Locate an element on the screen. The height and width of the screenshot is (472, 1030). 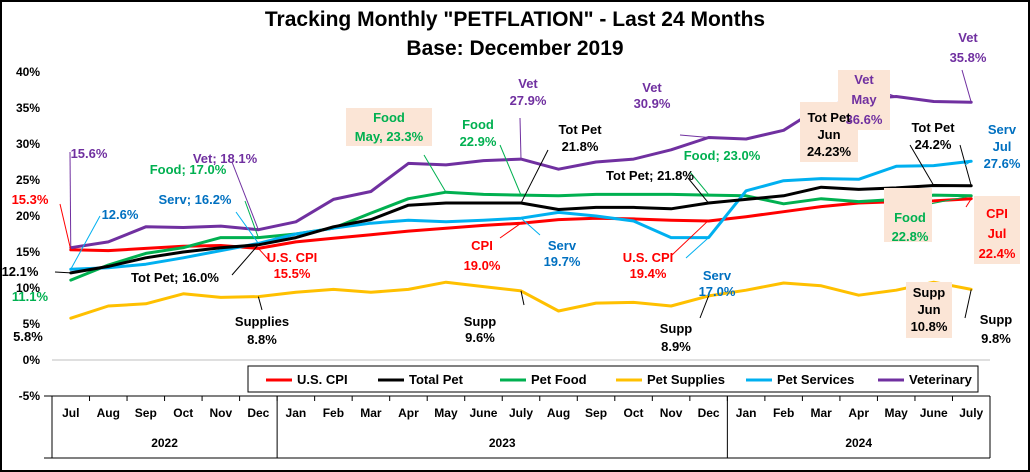
data-label: 15.3% is located at coordinates (30, 199).